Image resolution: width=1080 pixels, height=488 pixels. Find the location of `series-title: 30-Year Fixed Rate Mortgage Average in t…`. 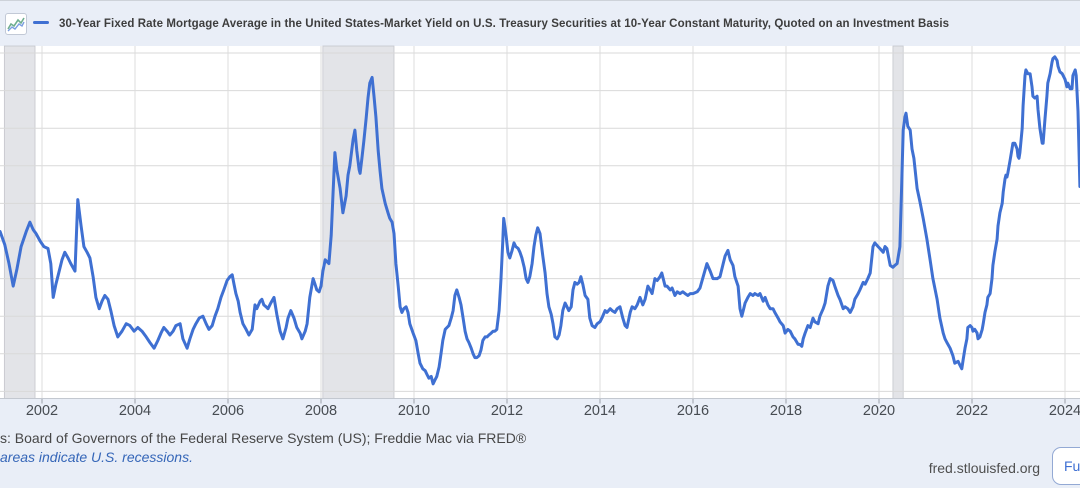

series-title: 30-Year Fixed Rate Mortgage Average in t… is located at coordinates (504, 23).